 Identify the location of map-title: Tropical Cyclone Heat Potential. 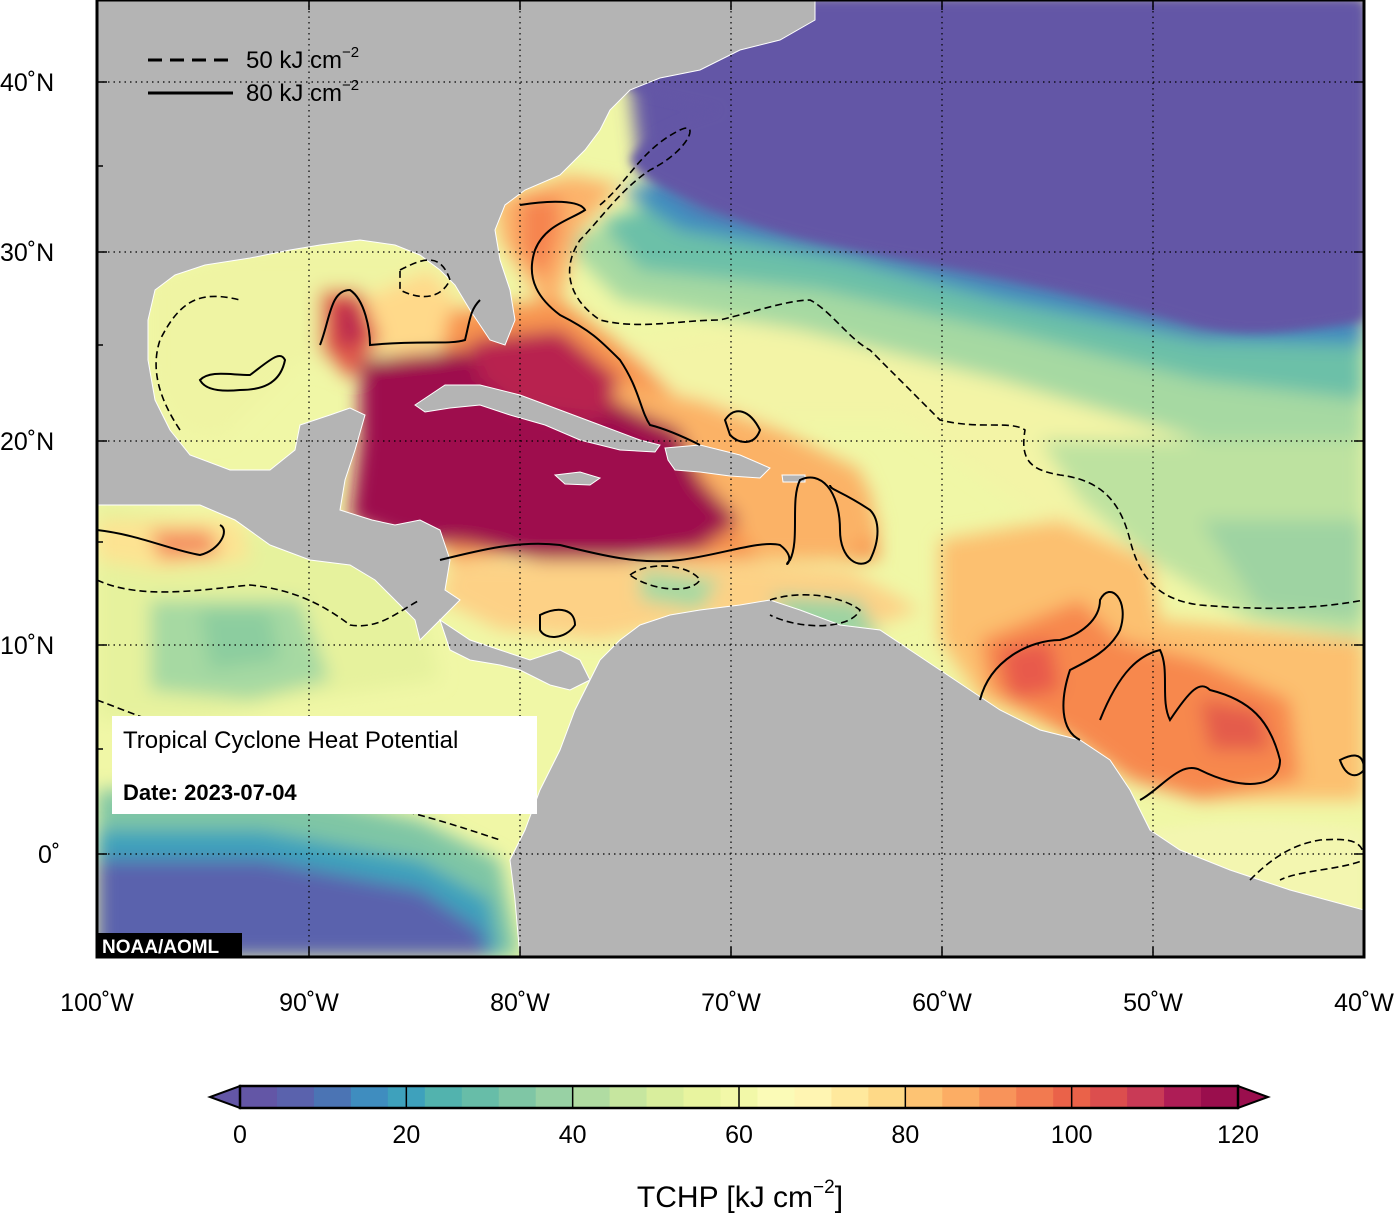
(290, 740).